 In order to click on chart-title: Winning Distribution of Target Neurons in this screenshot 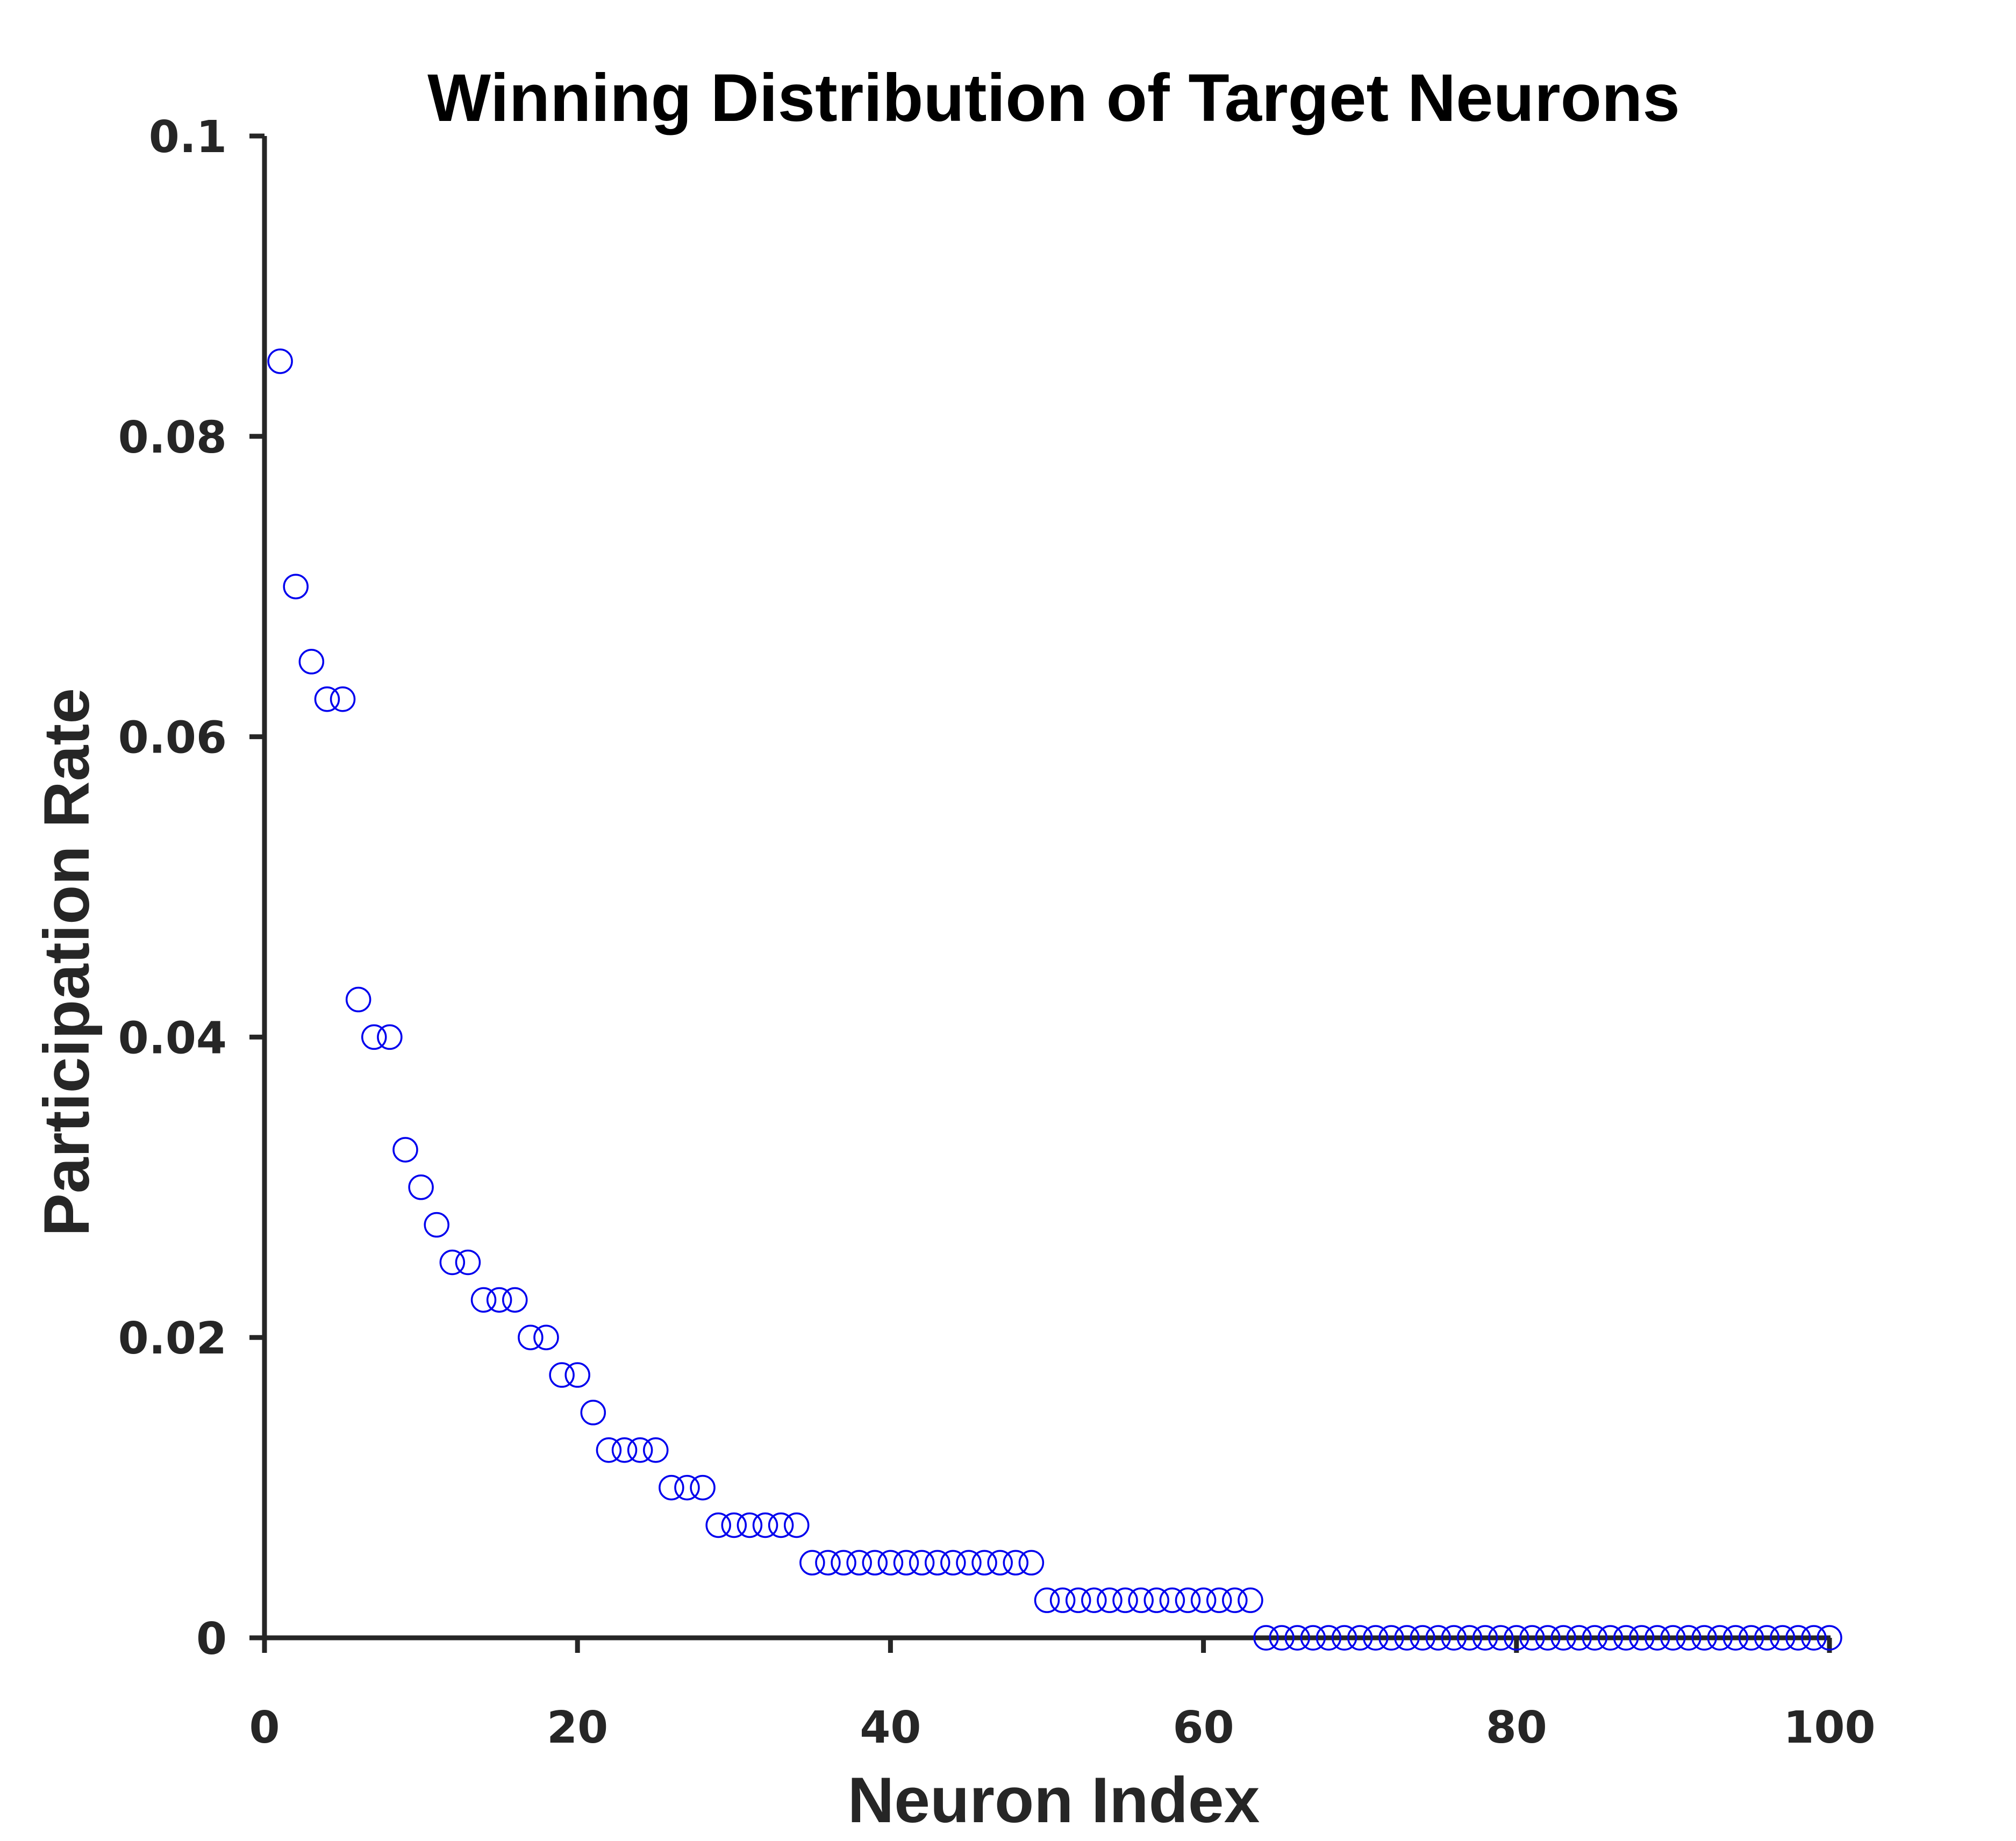, I will do `click(1053, 98)`.